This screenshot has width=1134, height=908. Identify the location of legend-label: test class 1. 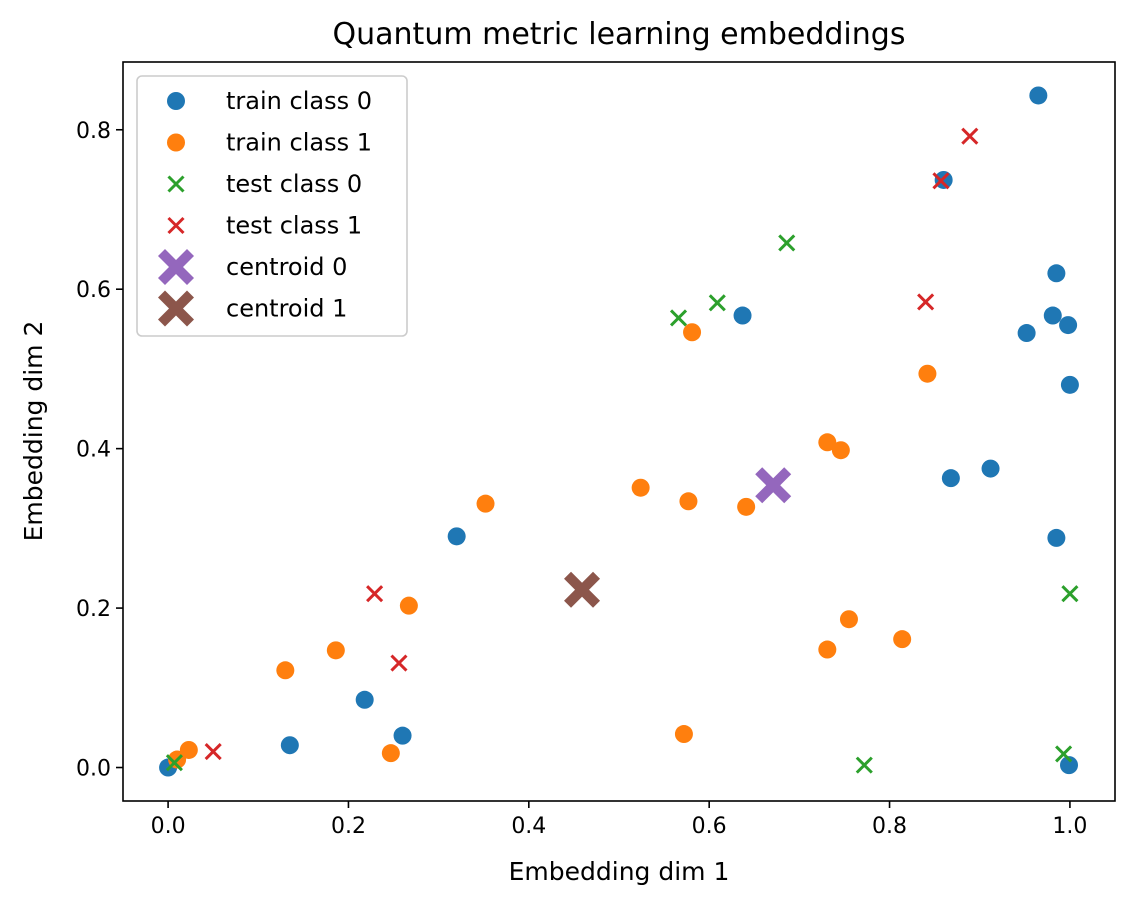
(294, 226).